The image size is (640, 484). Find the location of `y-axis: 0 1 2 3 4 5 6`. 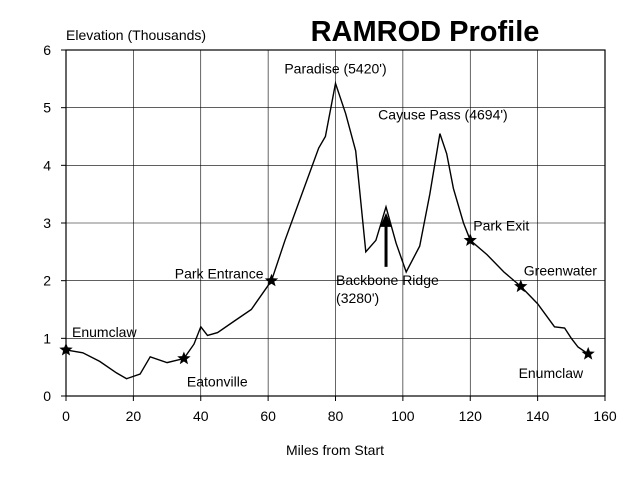

y-axis: 0 1 2 3 4 5 6 is located at coordinates (54, 223).